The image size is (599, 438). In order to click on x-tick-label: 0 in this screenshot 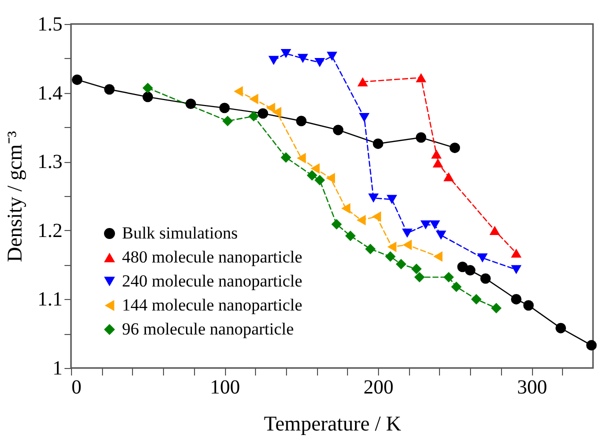, I will do `click(77, 387)`.